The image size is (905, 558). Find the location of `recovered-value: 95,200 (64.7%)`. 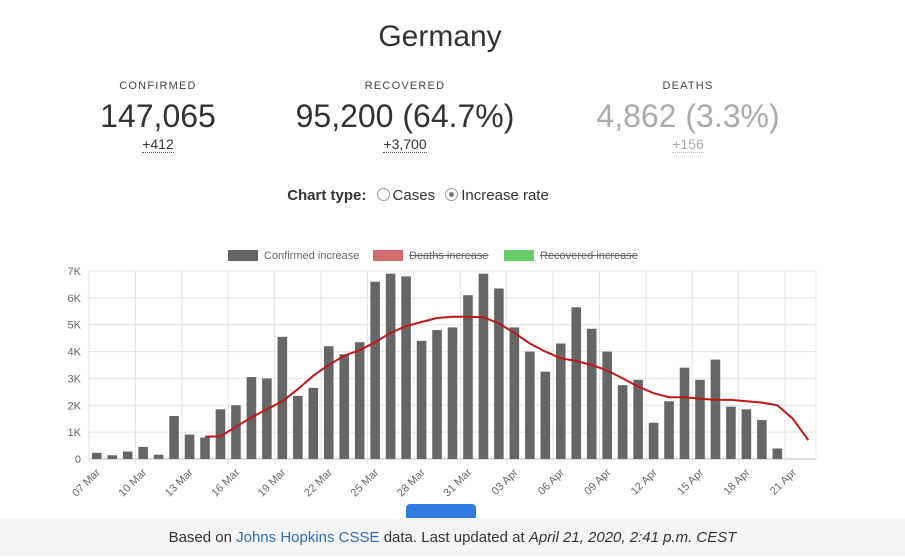

recovered-value: 95,200 (64.7%) is located at coordinates (405, 116).